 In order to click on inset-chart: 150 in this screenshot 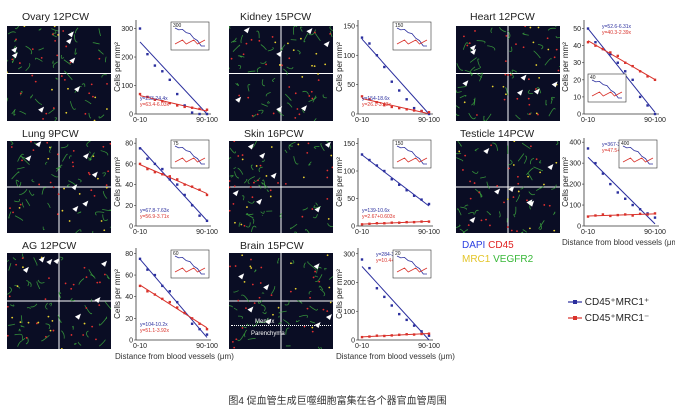, I will do `click(412, 36)`.